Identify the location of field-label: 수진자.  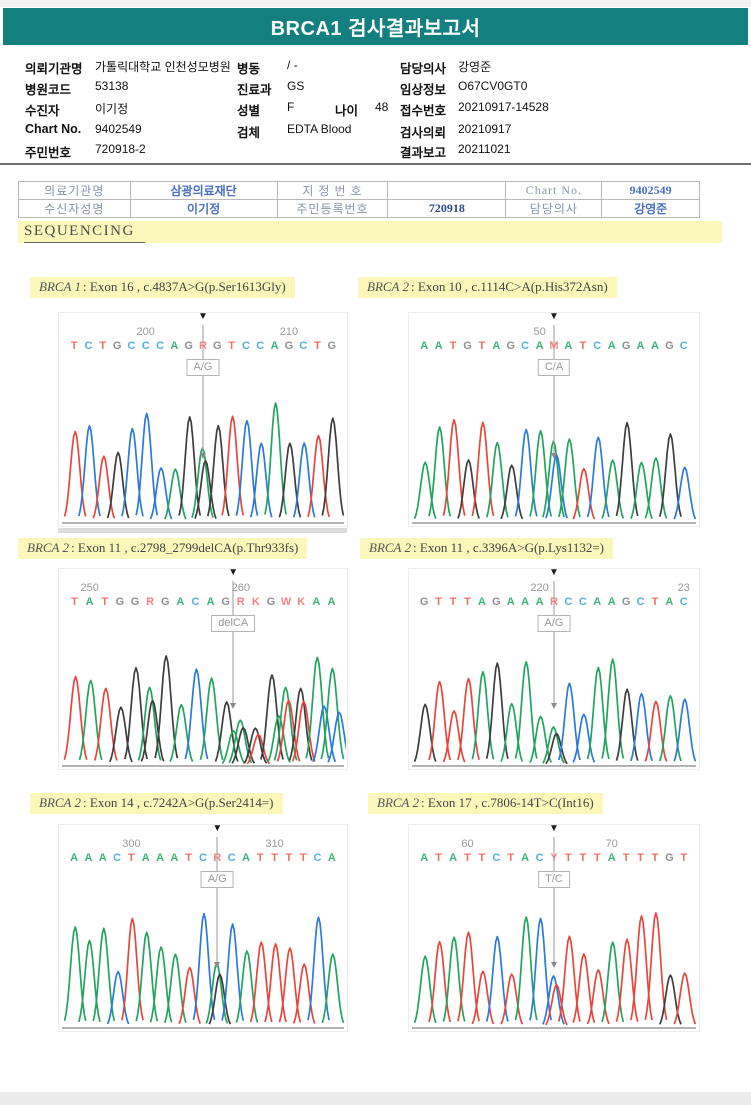
(42, 111).